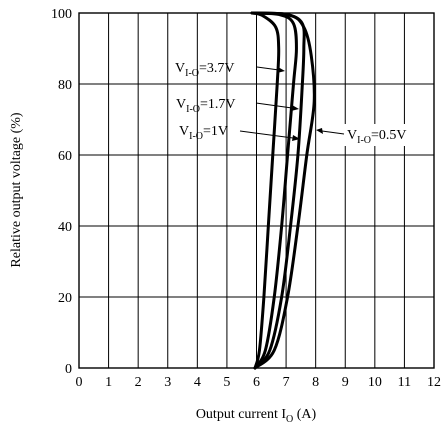  I want to click on annotation-3-7v-label: VI-O=3.7V, so click(205, 70).